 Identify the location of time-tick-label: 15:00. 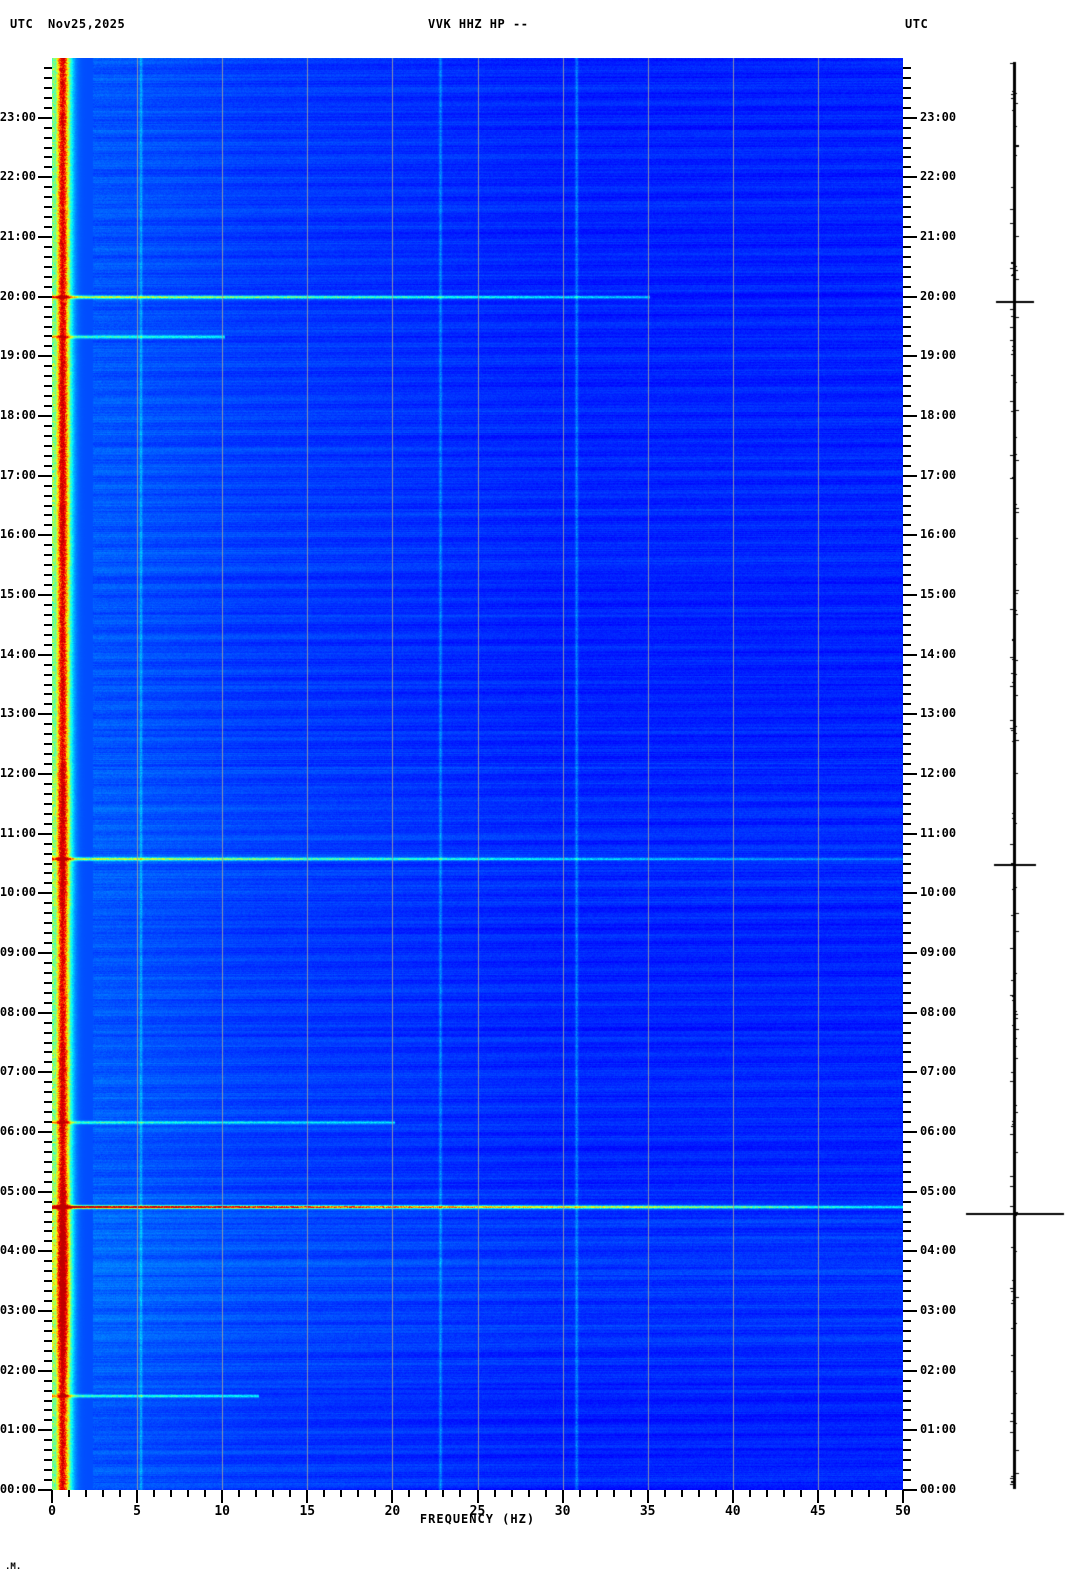
(18, 594).